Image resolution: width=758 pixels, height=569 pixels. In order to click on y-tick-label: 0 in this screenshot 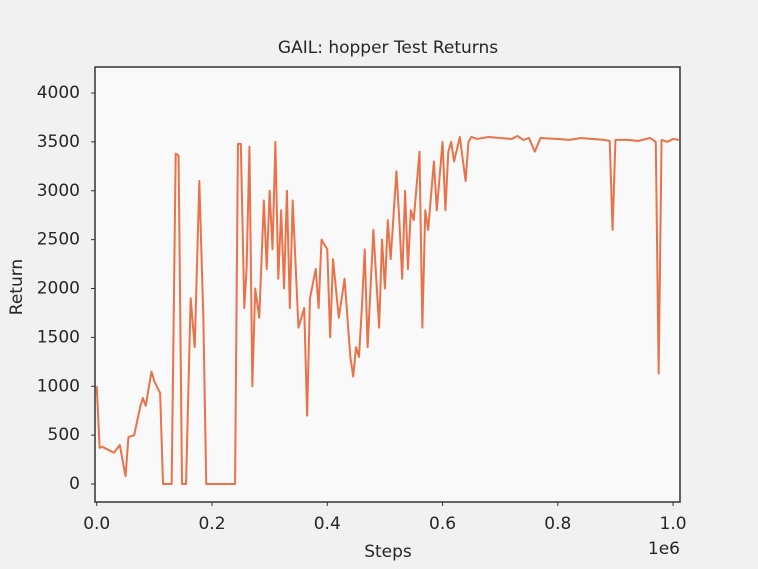, I will do `click(74, 484)`.